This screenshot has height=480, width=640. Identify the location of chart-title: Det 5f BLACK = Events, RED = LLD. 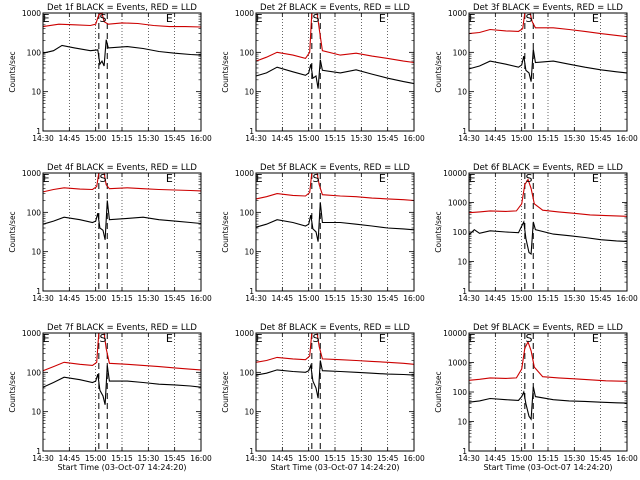
(335, 168).